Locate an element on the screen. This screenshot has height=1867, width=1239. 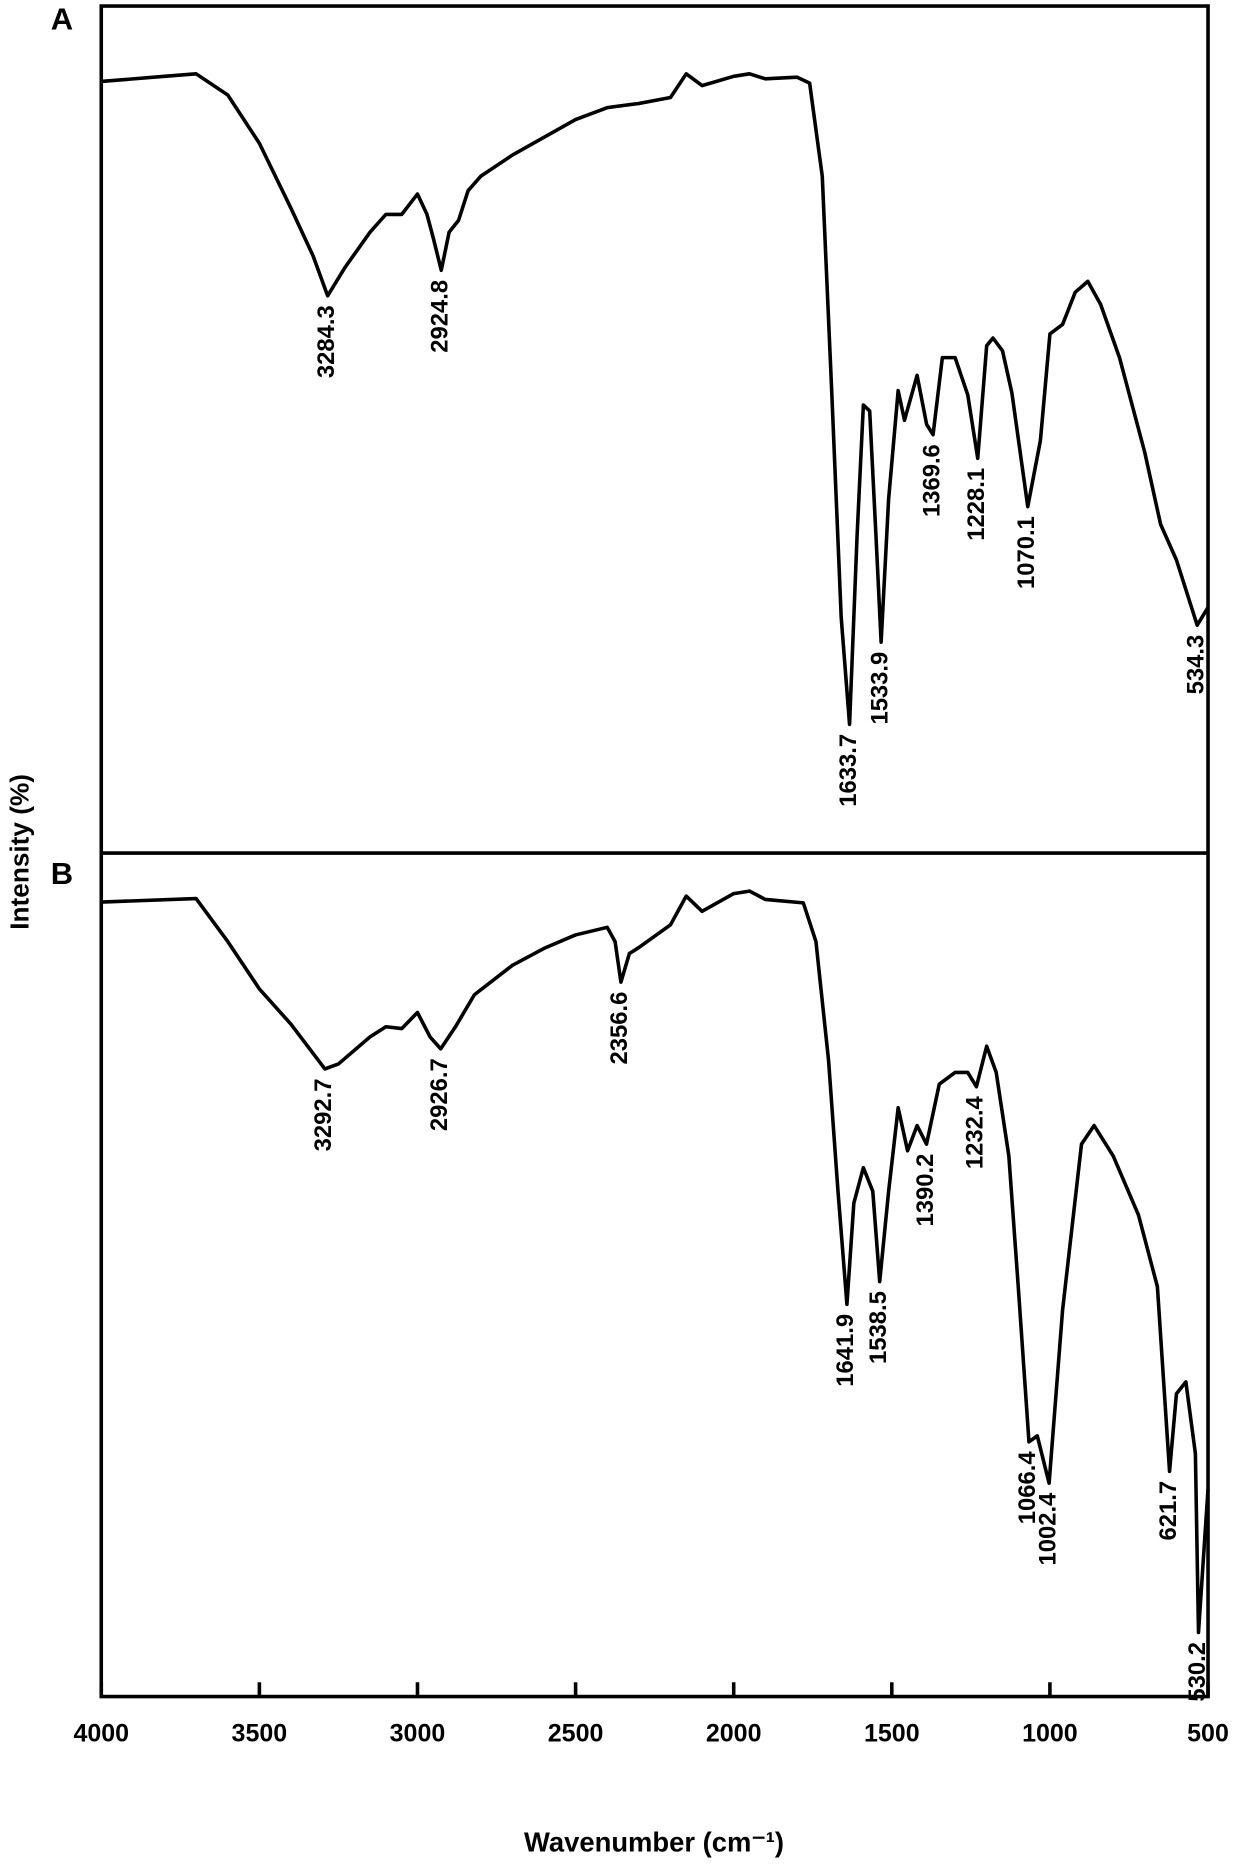
peak-label: 1002.4 is located at coordinates (1047, 1529).